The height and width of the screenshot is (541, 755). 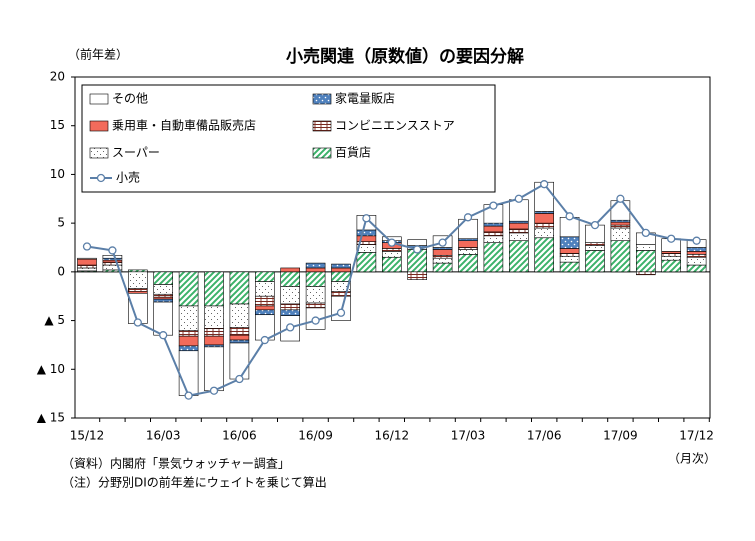 What do you see at coordinates (136, 153) in the screenshot?
I see `legend-label: スーパー` at bounding box center [136, 153].